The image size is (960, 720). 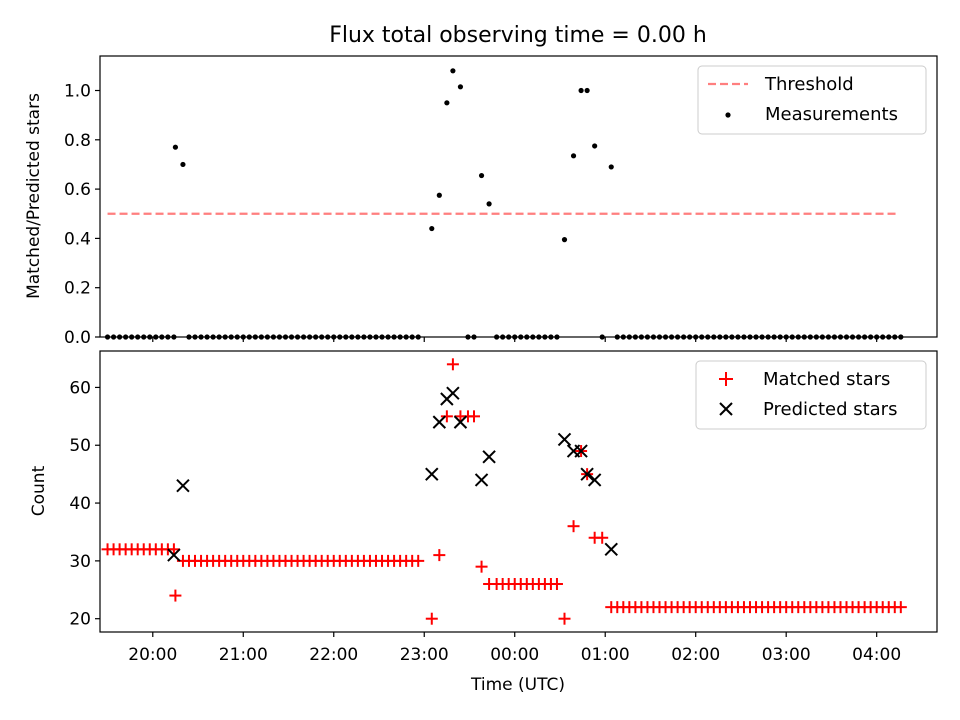 I want to click on top-x-ticks, so click(x=515, y=339).